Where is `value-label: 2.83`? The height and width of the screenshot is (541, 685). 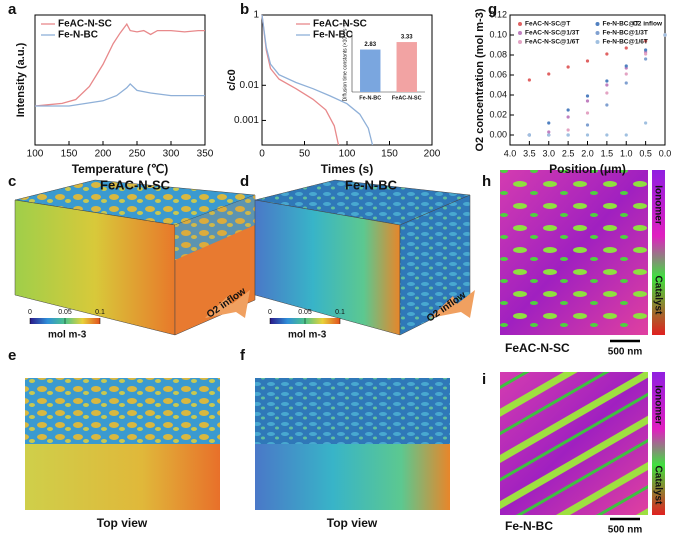 value-label: 2.83 is located at coordinates (370, 45).